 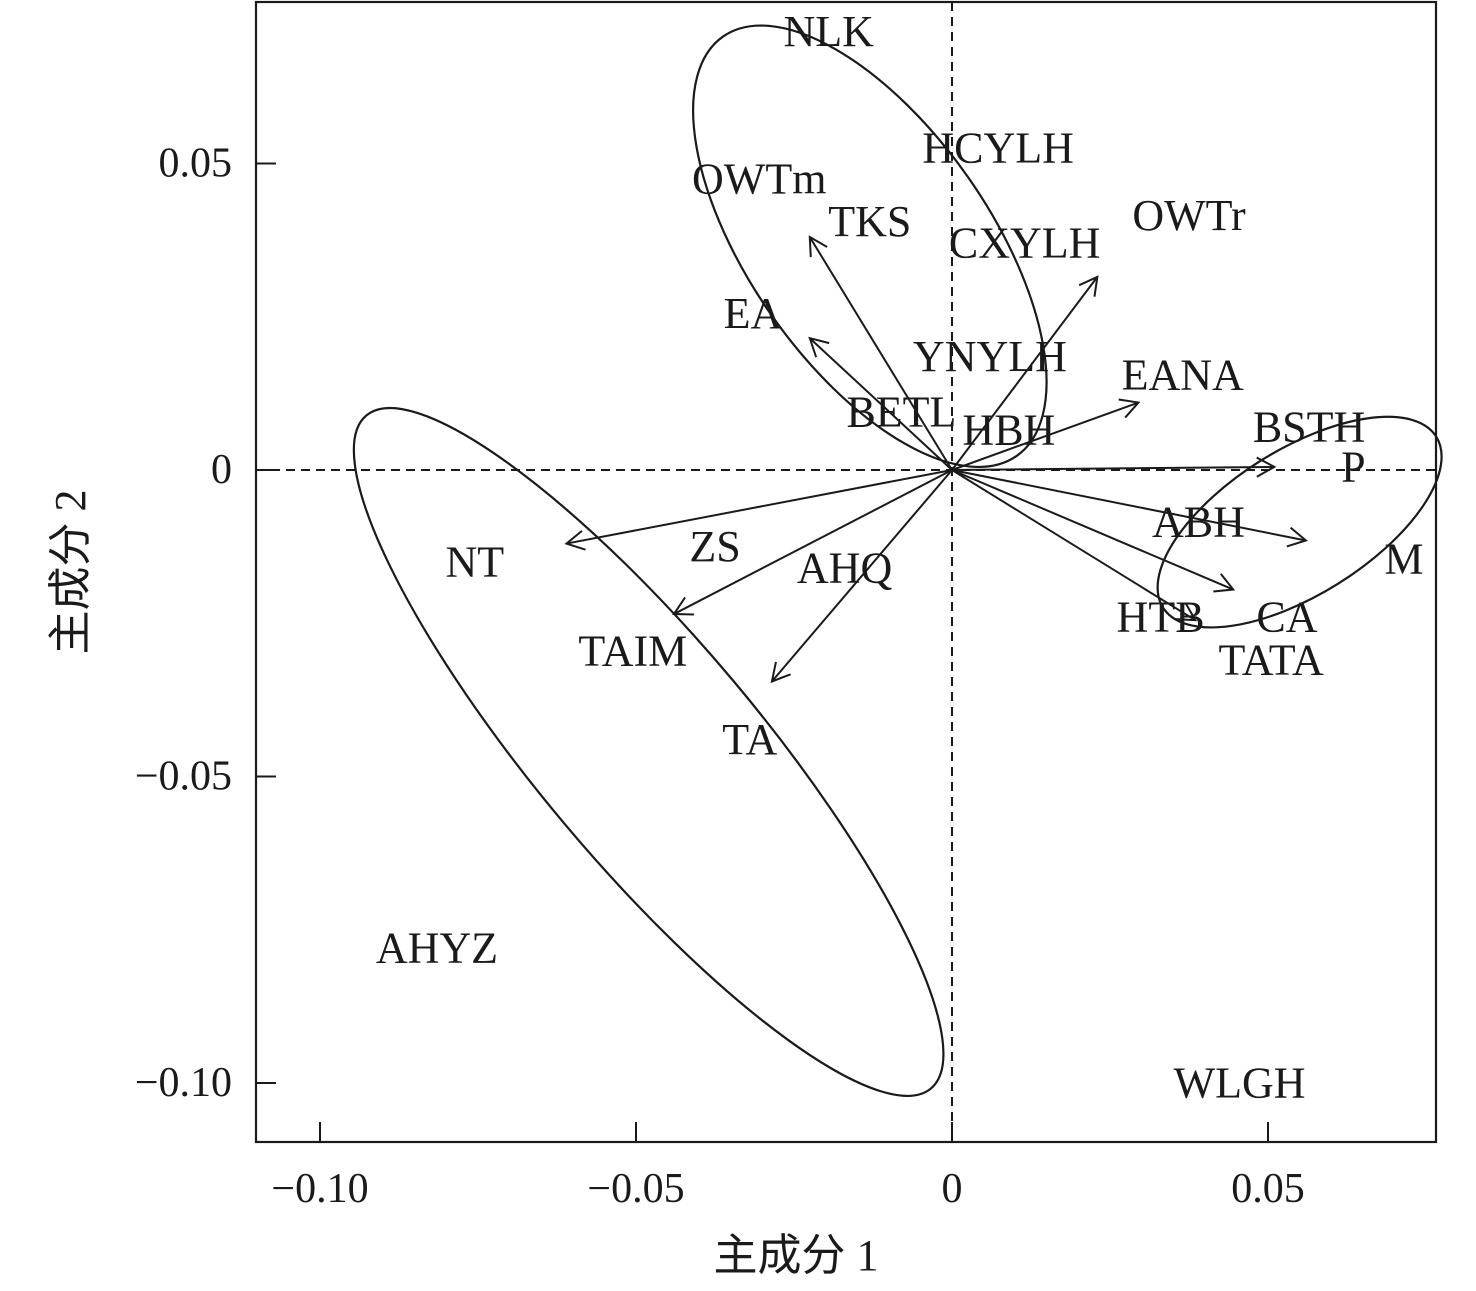 What do you see at coordinates (829, 31) in the screenshot?
I see `sample-label-nlk: NLK` at bounding box center [829, 31].